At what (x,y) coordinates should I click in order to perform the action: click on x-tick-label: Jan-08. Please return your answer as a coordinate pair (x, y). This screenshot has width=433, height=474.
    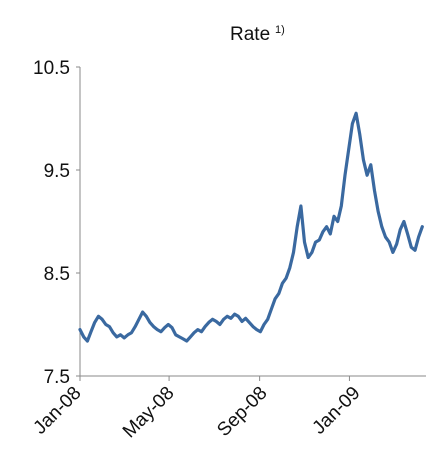
    Looking at the image, I should click on (58, 411).